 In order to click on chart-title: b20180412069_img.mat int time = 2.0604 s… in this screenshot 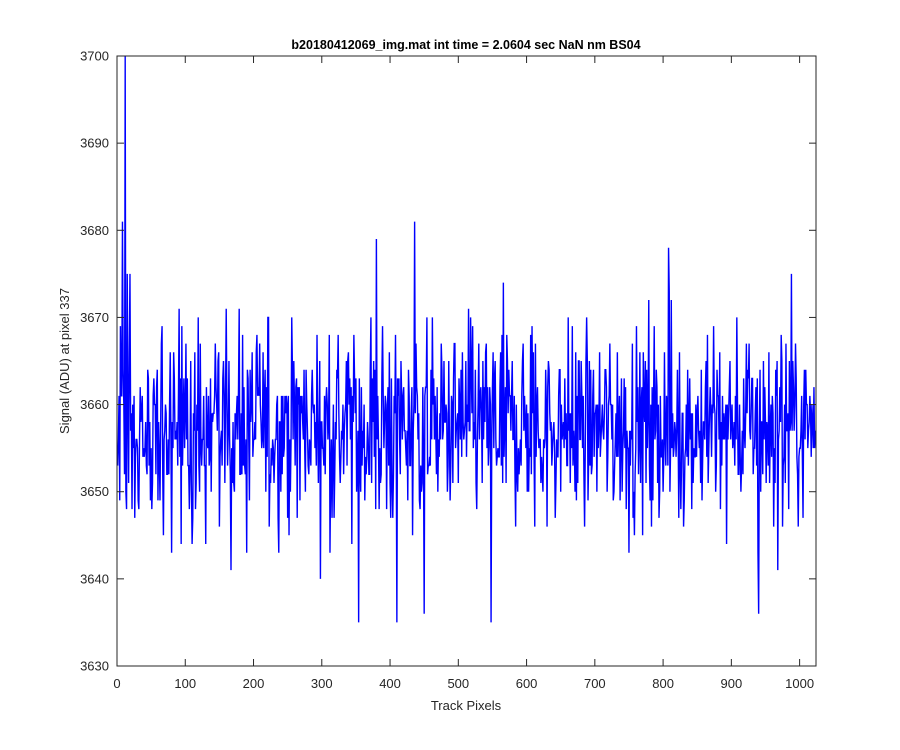, I will do `click(465, 45)`.